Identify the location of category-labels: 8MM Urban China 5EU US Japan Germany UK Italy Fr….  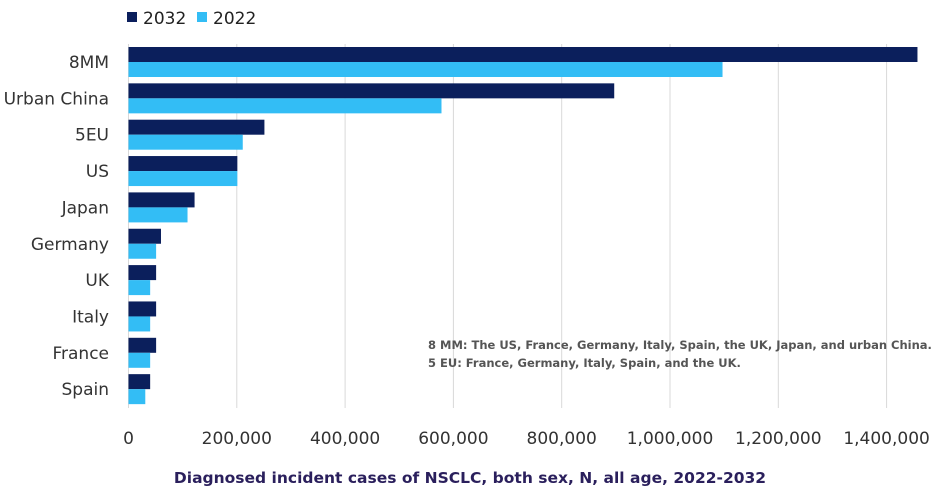
(57, 226).